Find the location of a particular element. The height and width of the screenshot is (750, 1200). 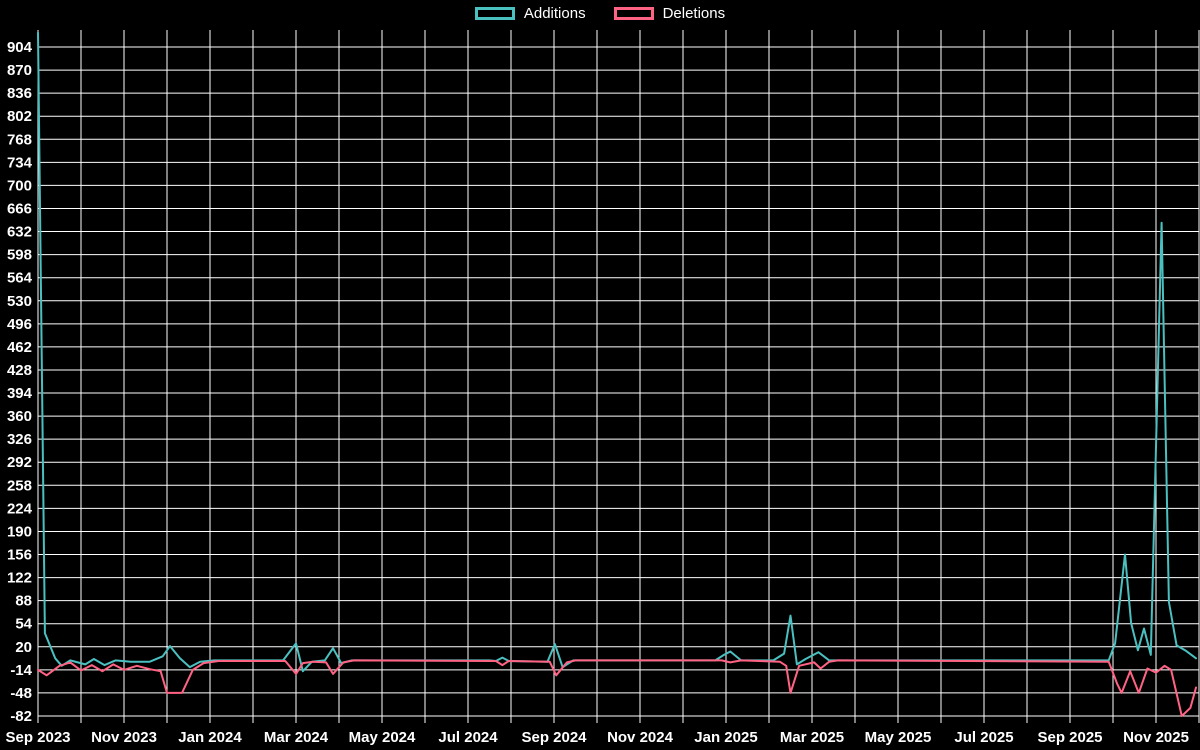

y-axis-tick-label: 632 is located at coordinates (19, 232).